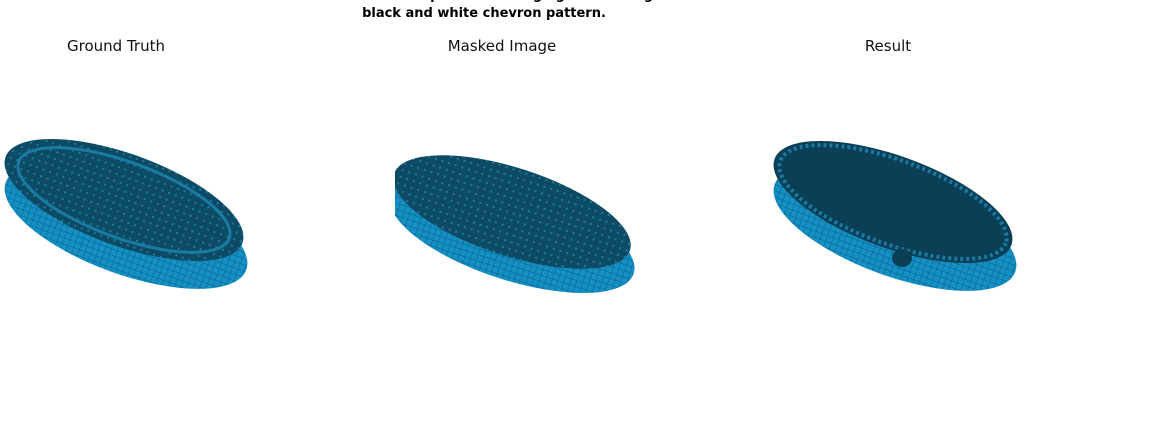  I want to click on panel-title: Result, so click(888, 46).